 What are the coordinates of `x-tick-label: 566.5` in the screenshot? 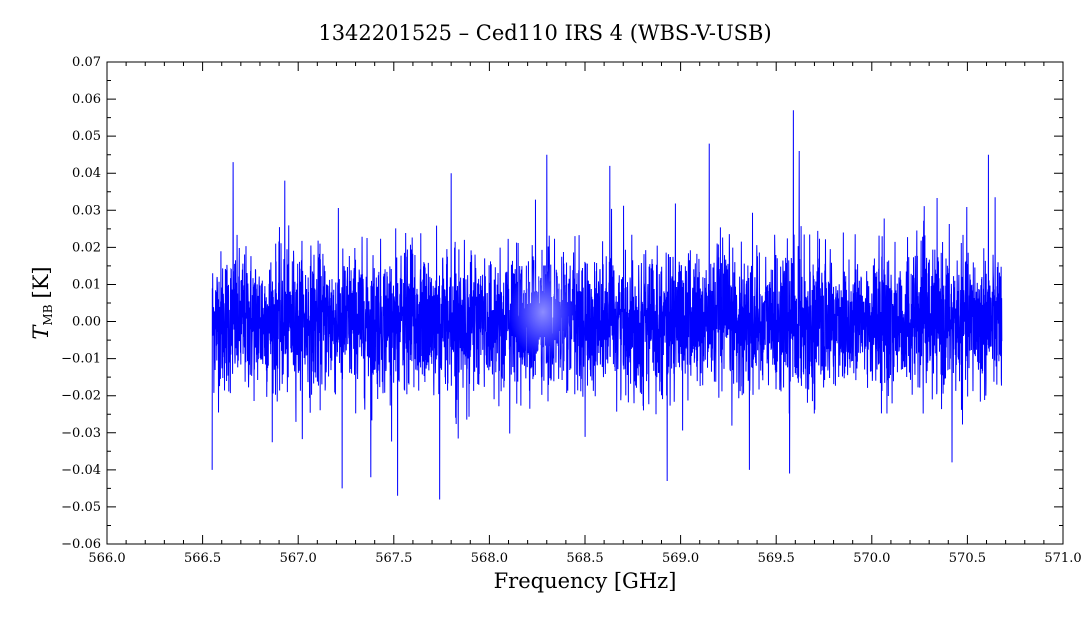 It's located at (202, 558).